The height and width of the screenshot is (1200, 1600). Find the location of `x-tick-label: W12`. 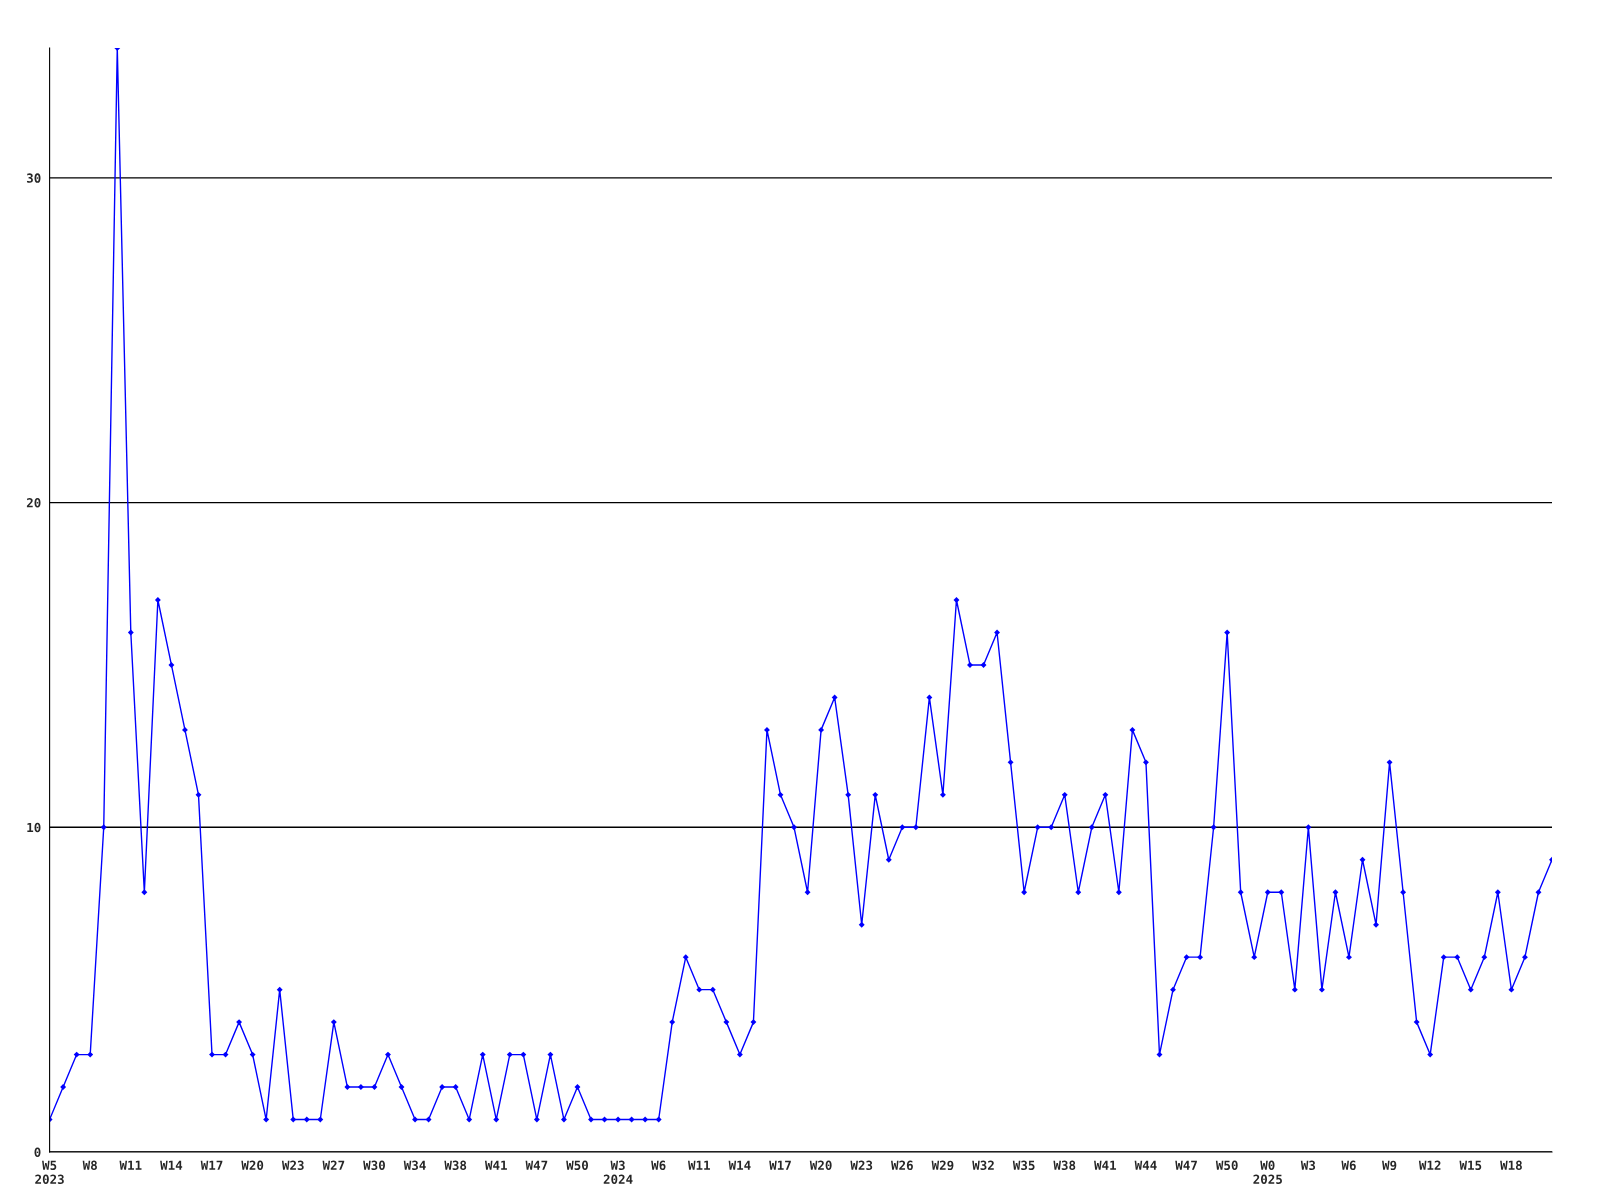

x-tick-label: W12 is located at coordinates (1429, 1165).